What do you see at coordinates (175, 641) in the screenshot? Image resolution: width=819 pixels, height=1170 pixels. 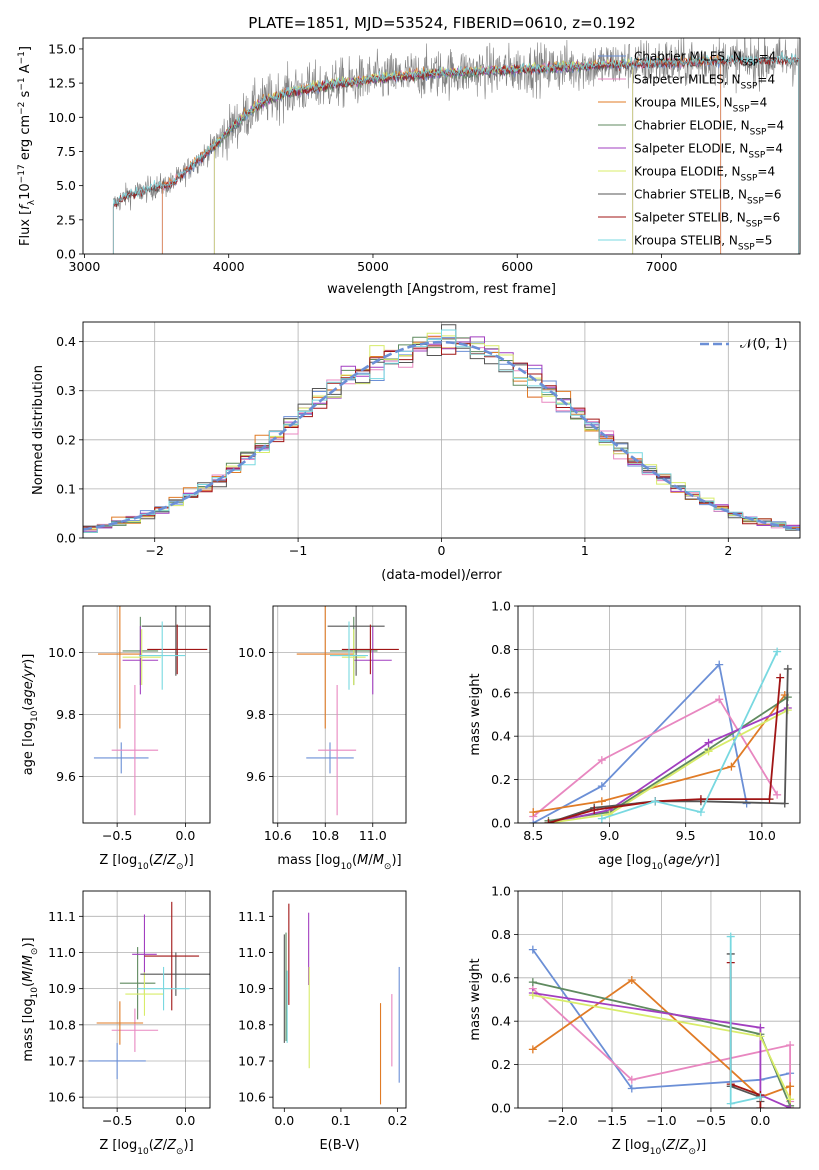 I see `errorbar-point-chabrier-stelib` at bounding box center [175, 641].